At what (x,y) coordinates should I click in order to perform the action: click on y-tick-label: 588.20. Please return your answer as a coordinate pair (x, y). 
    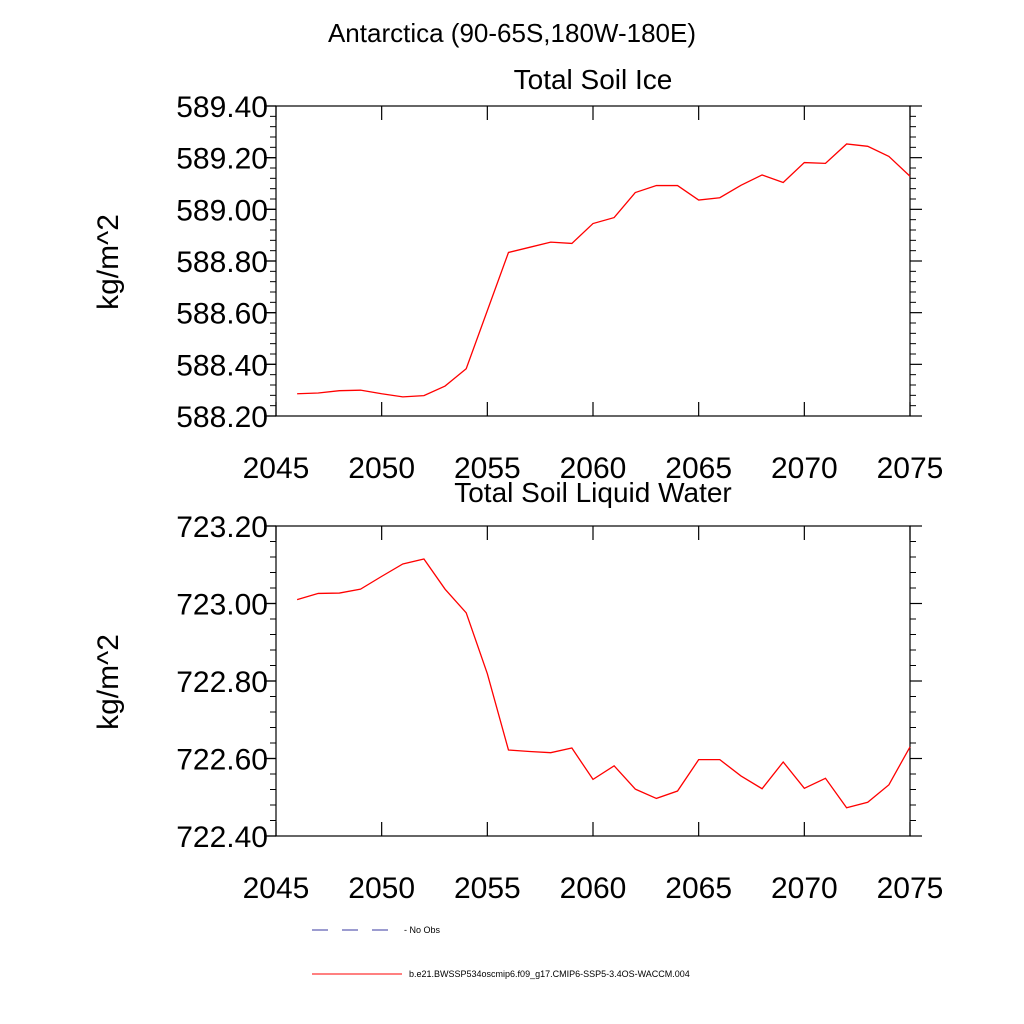
    Looking at the image, I should click on (222, 417).